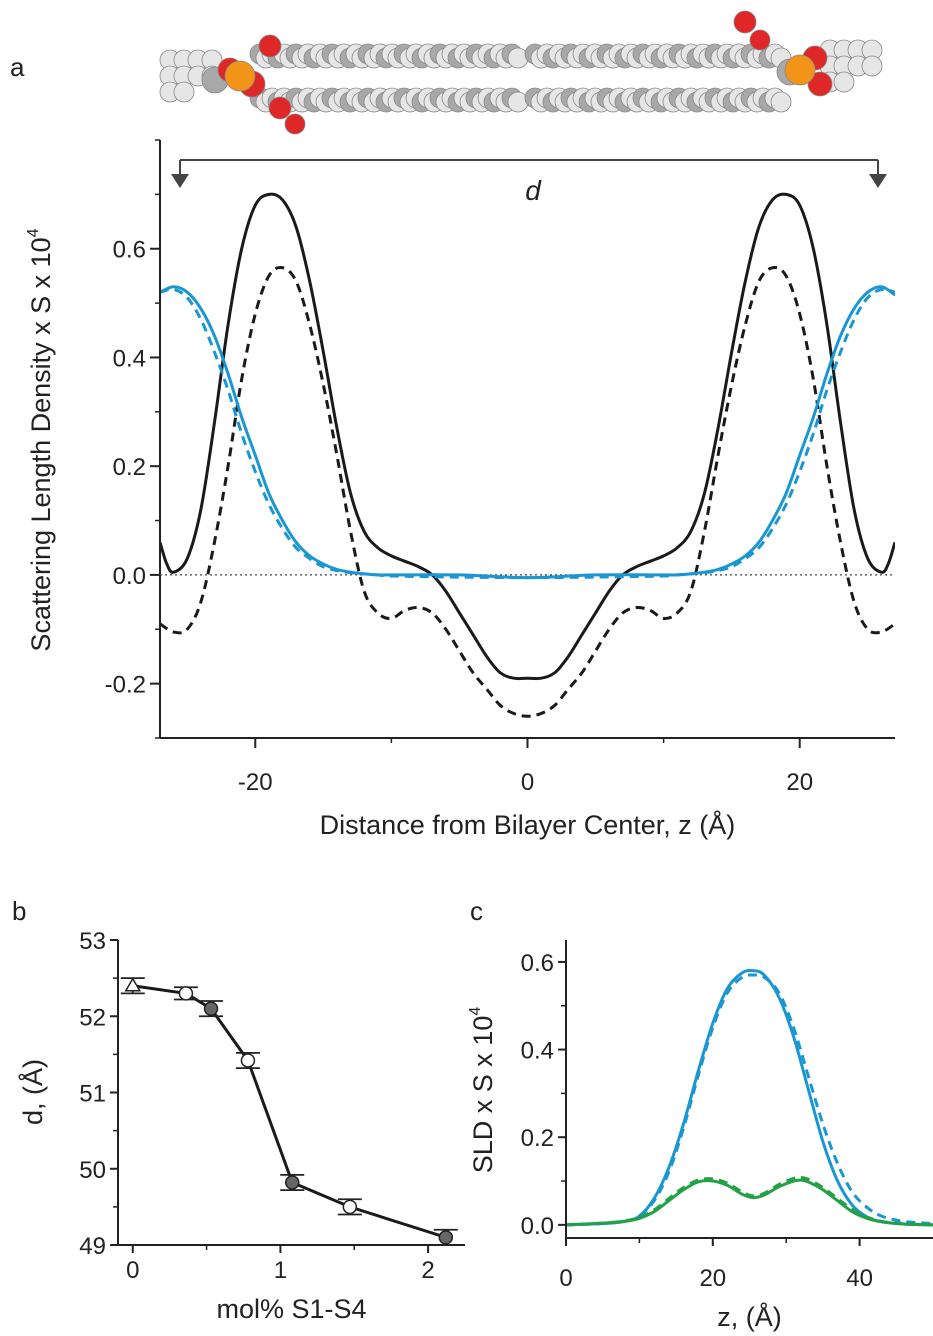 This screenshot has width=933, height=1336. Describe the element at coordinates (533, 190) in the screenshot. I see `d-label: d` at that location.